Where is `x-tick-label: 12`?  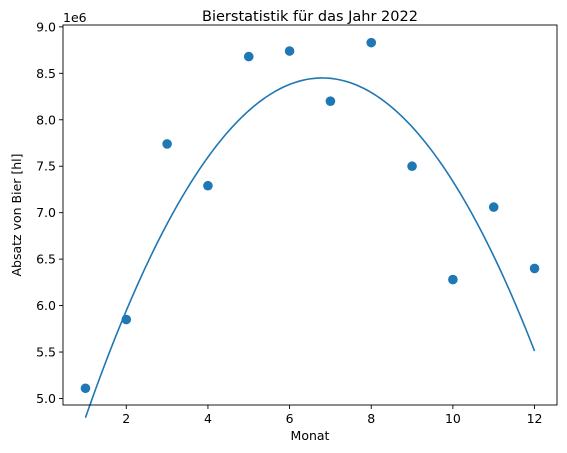 x-tick-label: 12 is located at coordinates (535, 418).